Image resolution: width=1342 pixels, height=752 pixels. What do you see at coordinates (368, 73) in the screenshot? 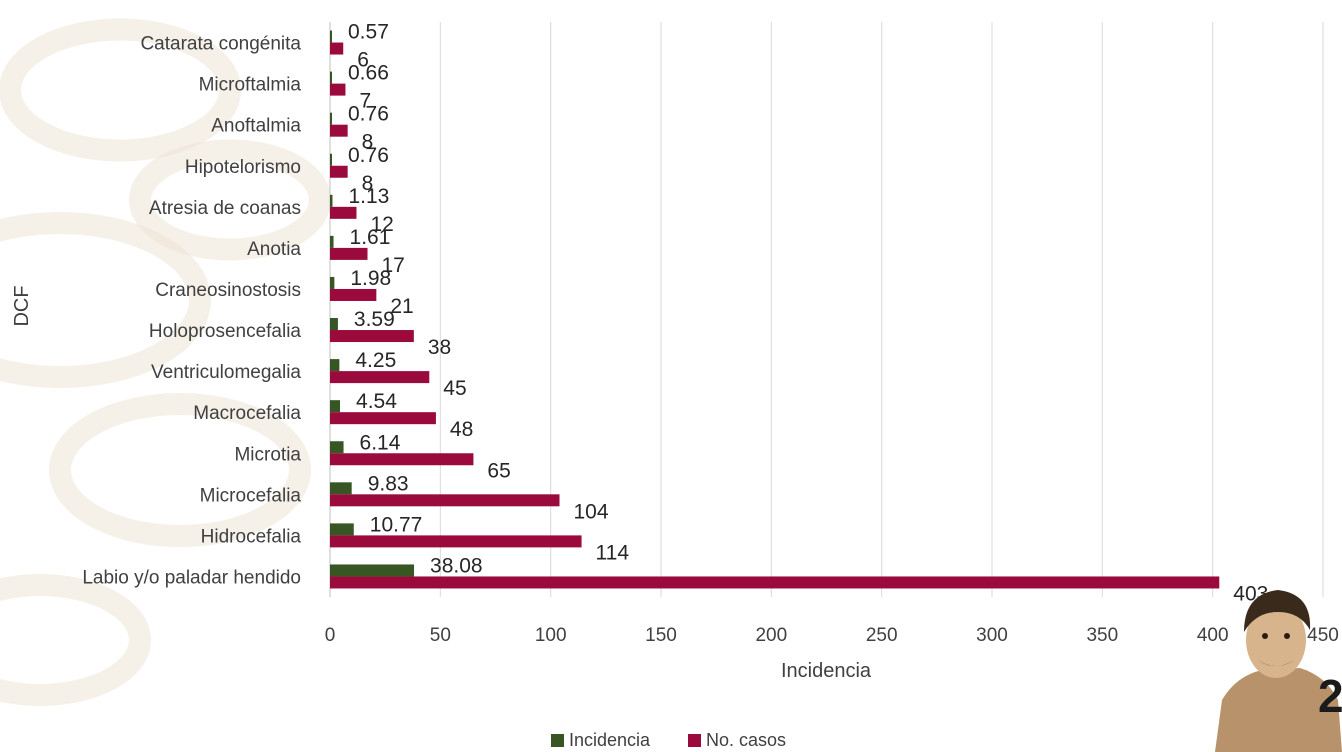
I see `data-label-incidencia: 0.66` at bounding box center [368, 73].